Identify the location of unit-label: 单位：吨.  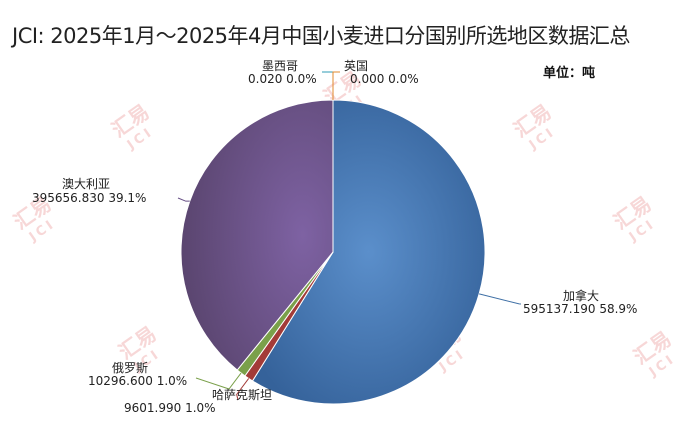
(569, 73).